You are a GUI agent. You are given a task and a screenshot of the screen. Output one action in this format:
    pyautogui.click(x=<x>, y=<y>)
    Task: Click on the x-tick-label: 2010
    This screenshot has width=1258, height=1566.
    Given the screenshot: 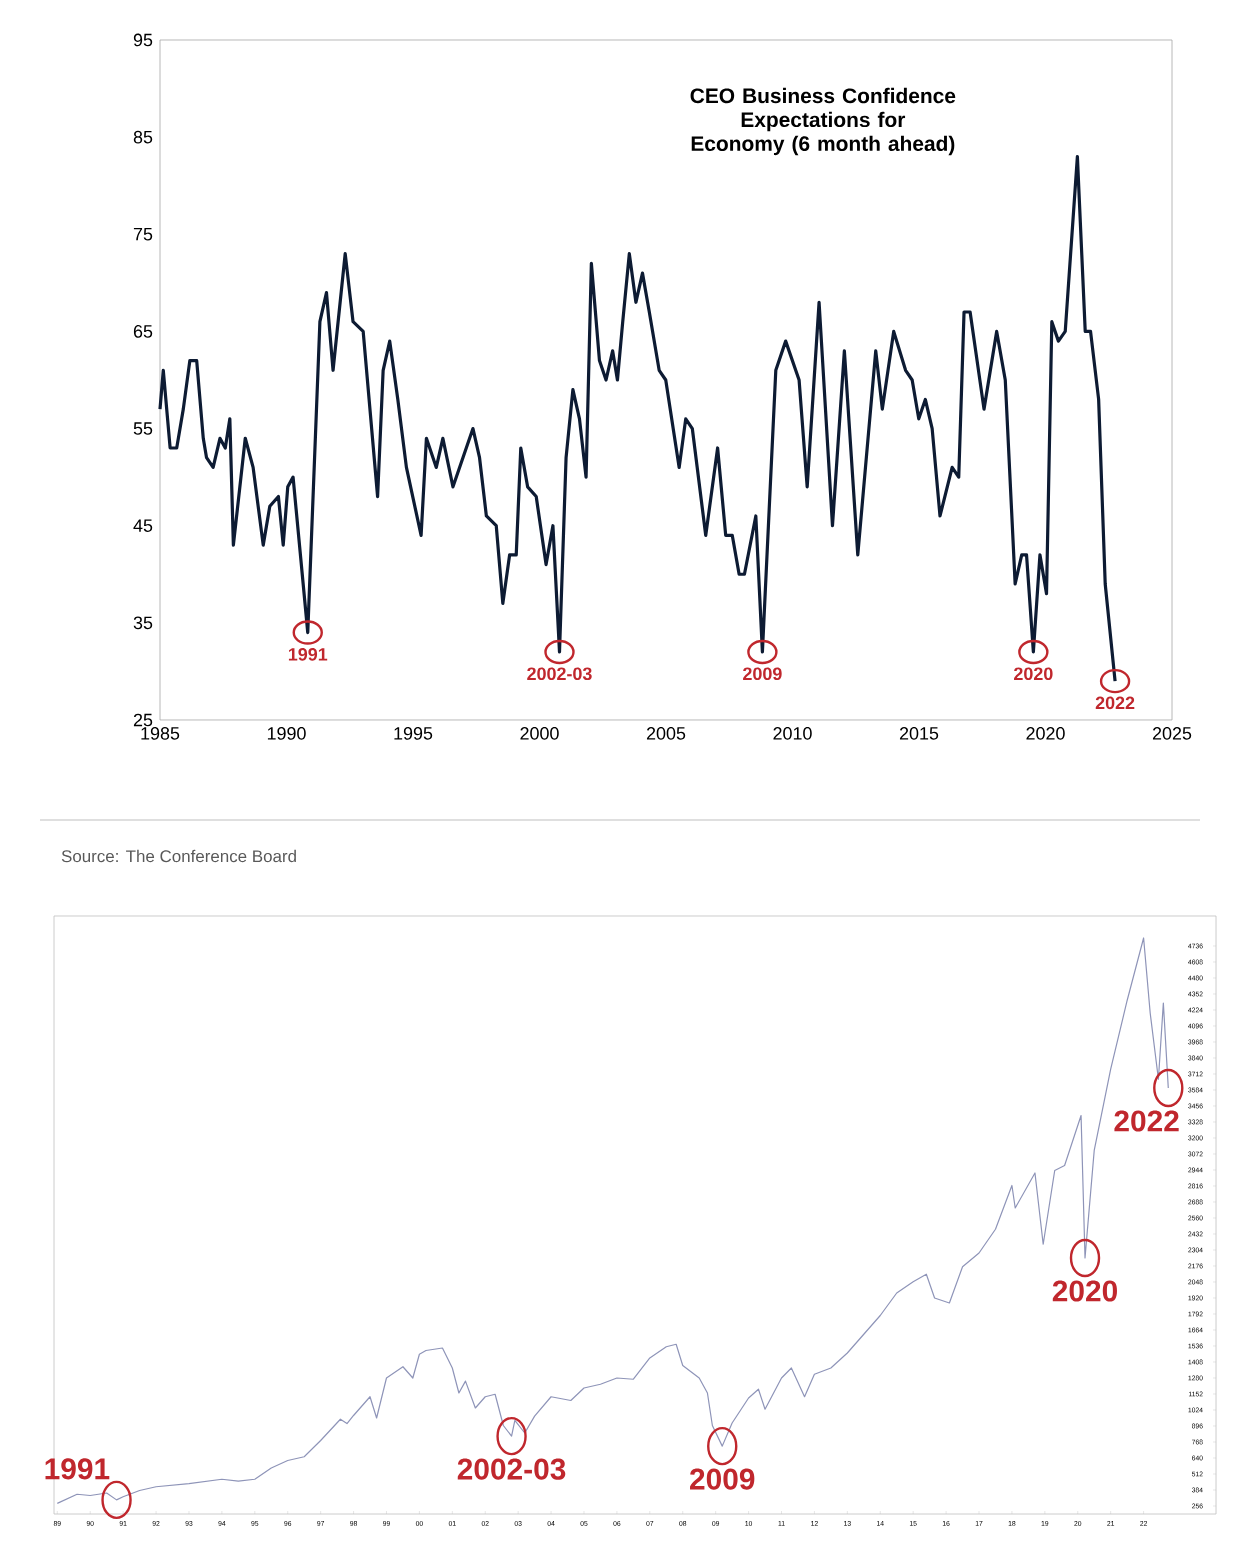 What is the action you would take?
    pyautogui.click(x=792, y=733)
    